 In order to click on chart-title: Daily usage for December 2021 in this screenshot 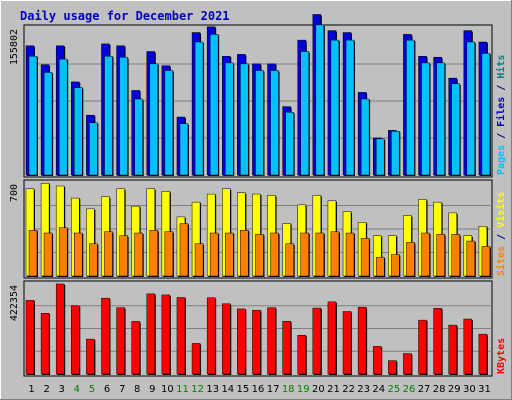, I will do `click(125, 16)`.